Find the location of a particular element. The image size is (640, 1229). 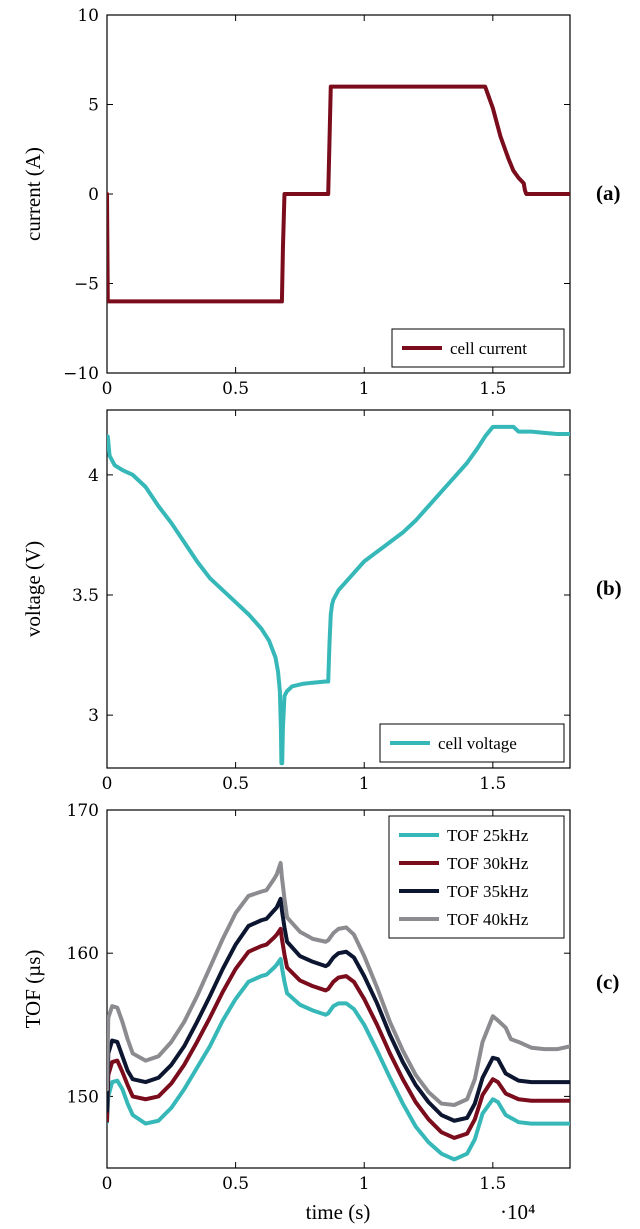

ytick-label-b: 4 is located at coordinates (93, 476).